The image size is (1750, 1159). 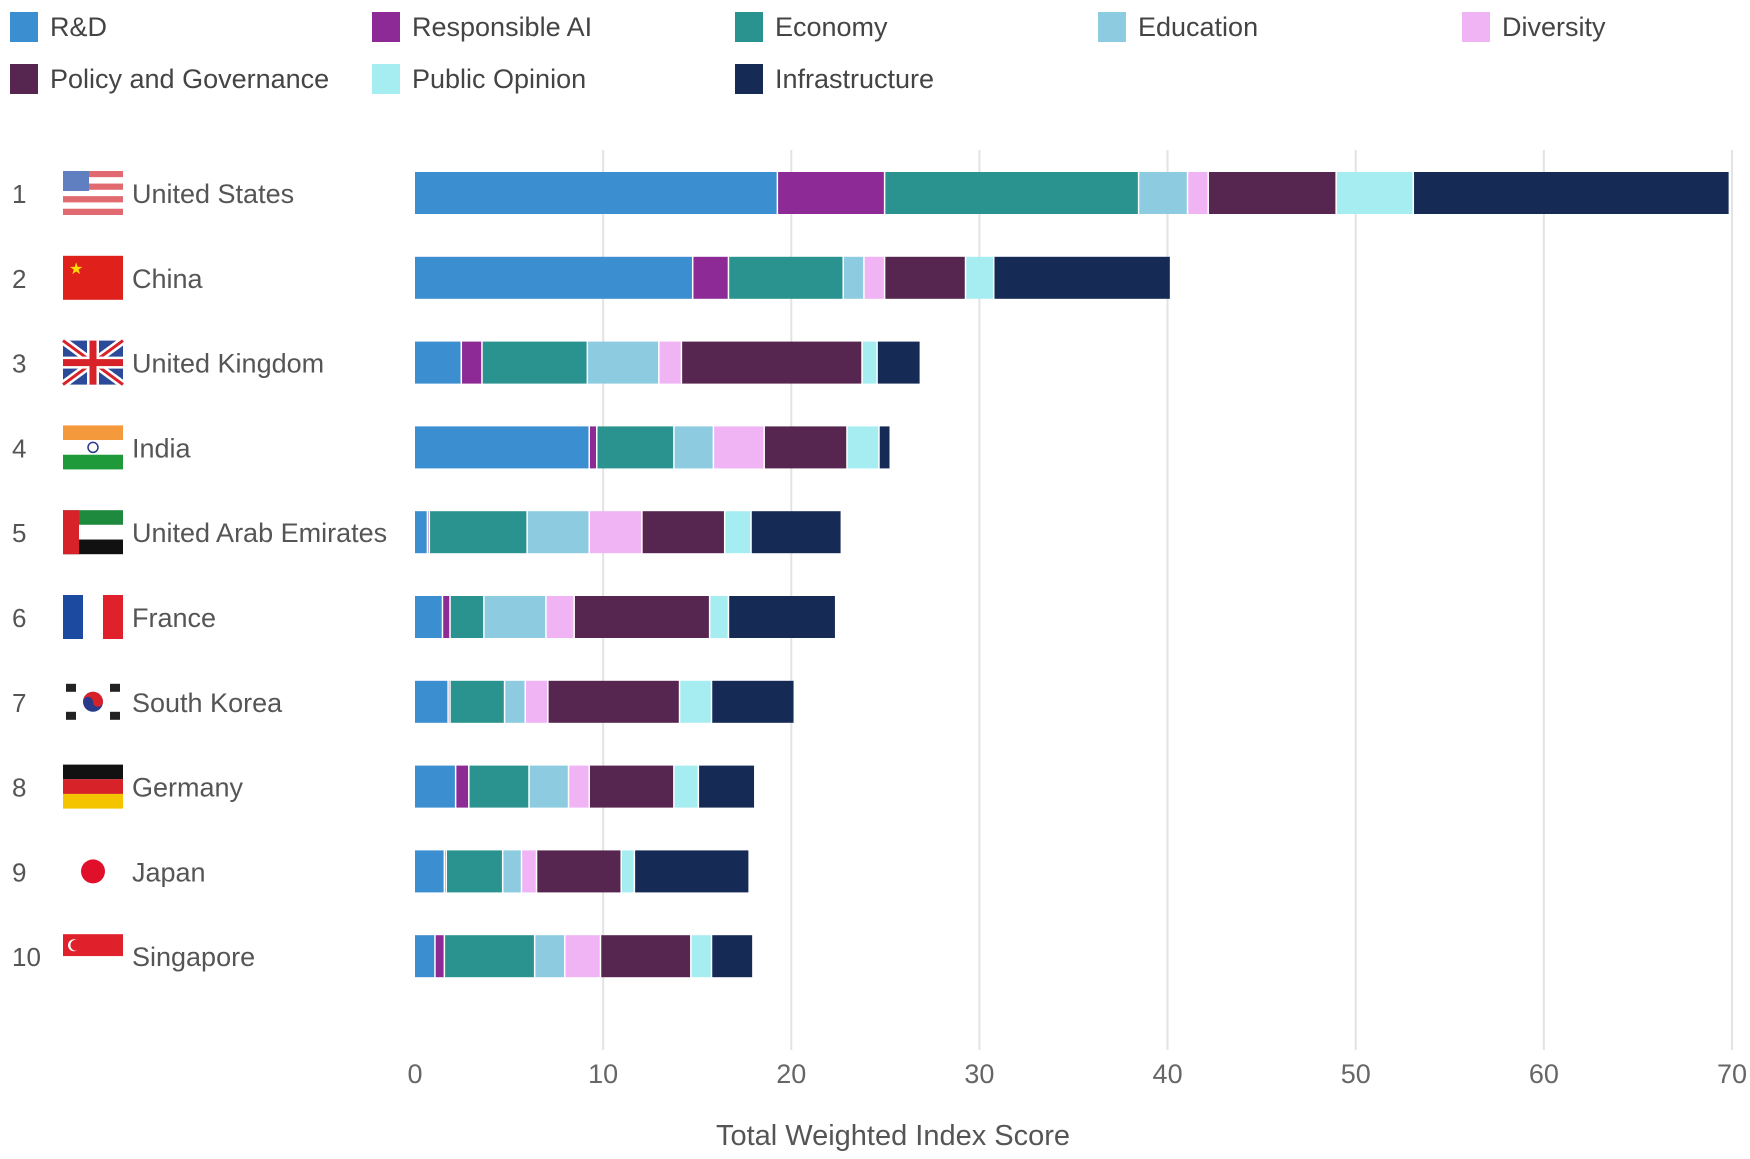 I want to click on legend-label: Policy and Governance, so click(x=190, y=78).